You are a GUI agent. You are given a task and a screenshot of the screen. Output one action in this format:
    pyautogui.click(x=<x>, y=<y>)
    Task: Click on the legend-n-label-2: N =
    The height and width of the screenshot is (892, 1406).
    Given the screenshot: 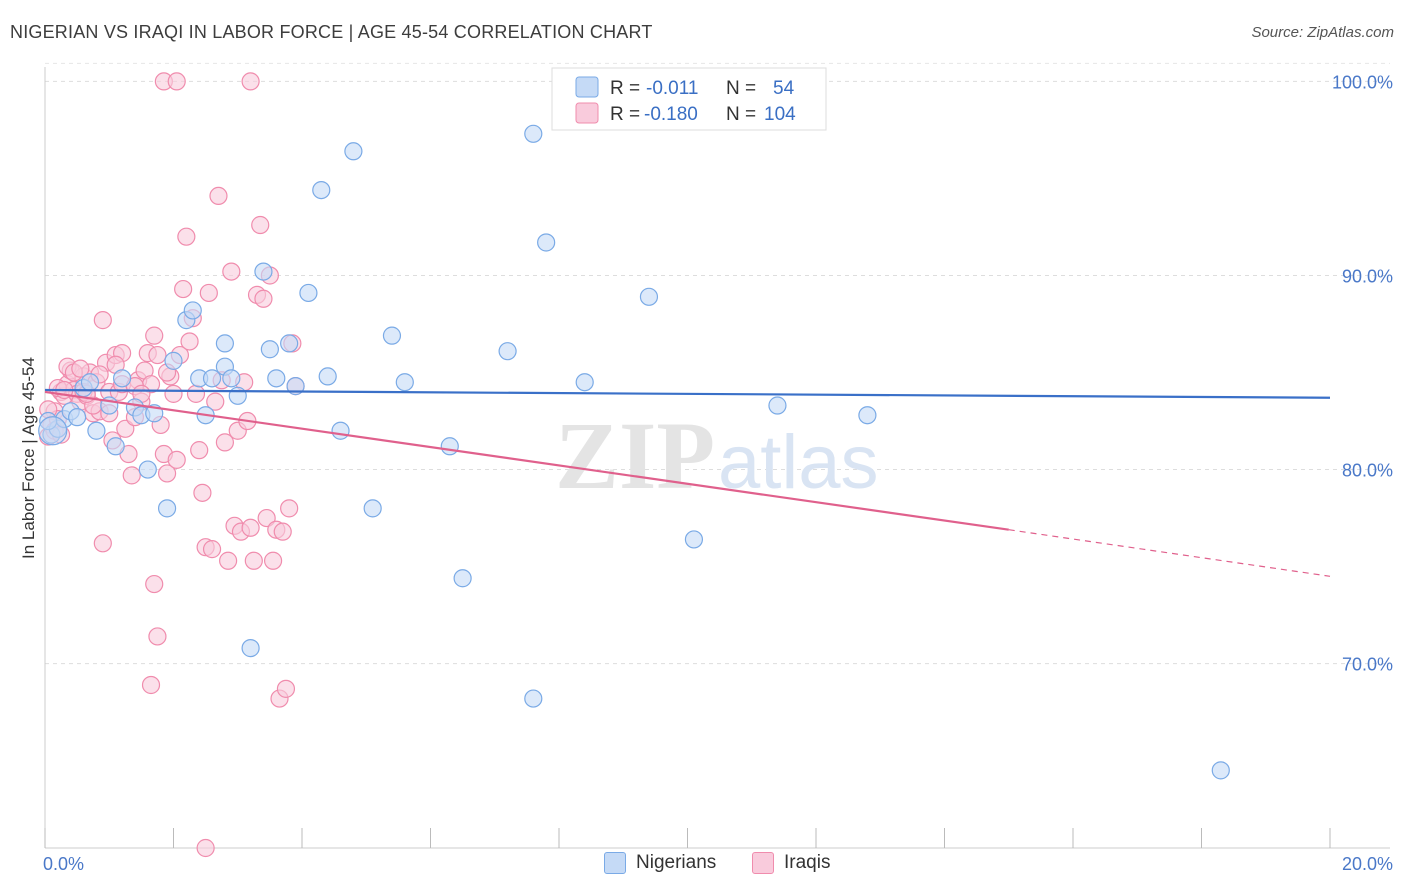 What is the action you would take?
    pyautogui.click(x=741, y=114)
    